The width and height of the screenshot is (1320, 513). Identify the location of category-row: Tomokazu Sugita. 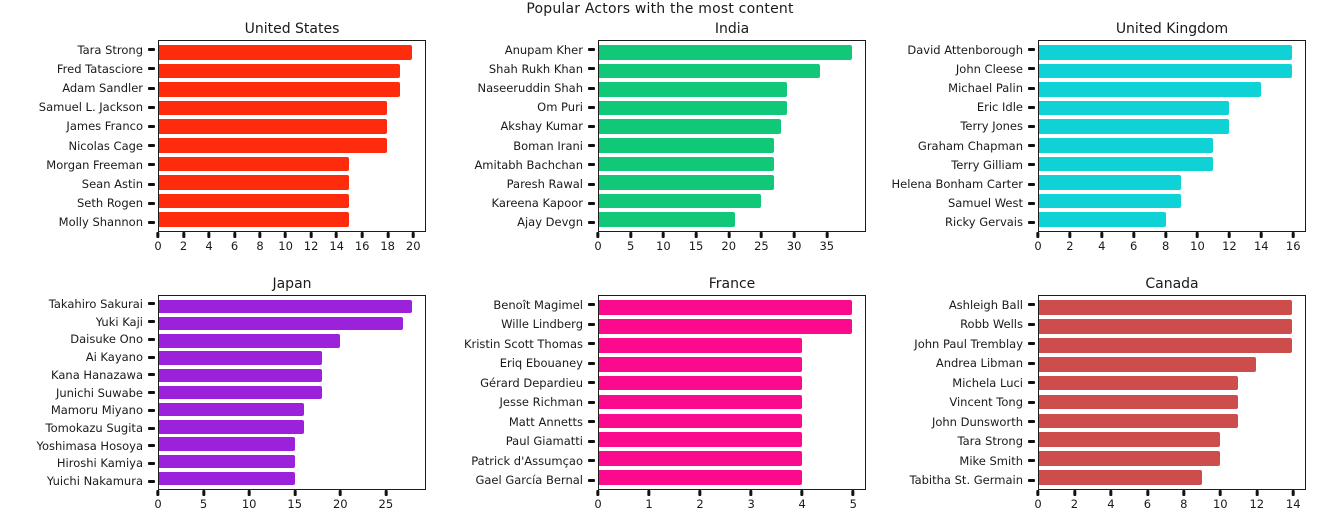
(79, 428).